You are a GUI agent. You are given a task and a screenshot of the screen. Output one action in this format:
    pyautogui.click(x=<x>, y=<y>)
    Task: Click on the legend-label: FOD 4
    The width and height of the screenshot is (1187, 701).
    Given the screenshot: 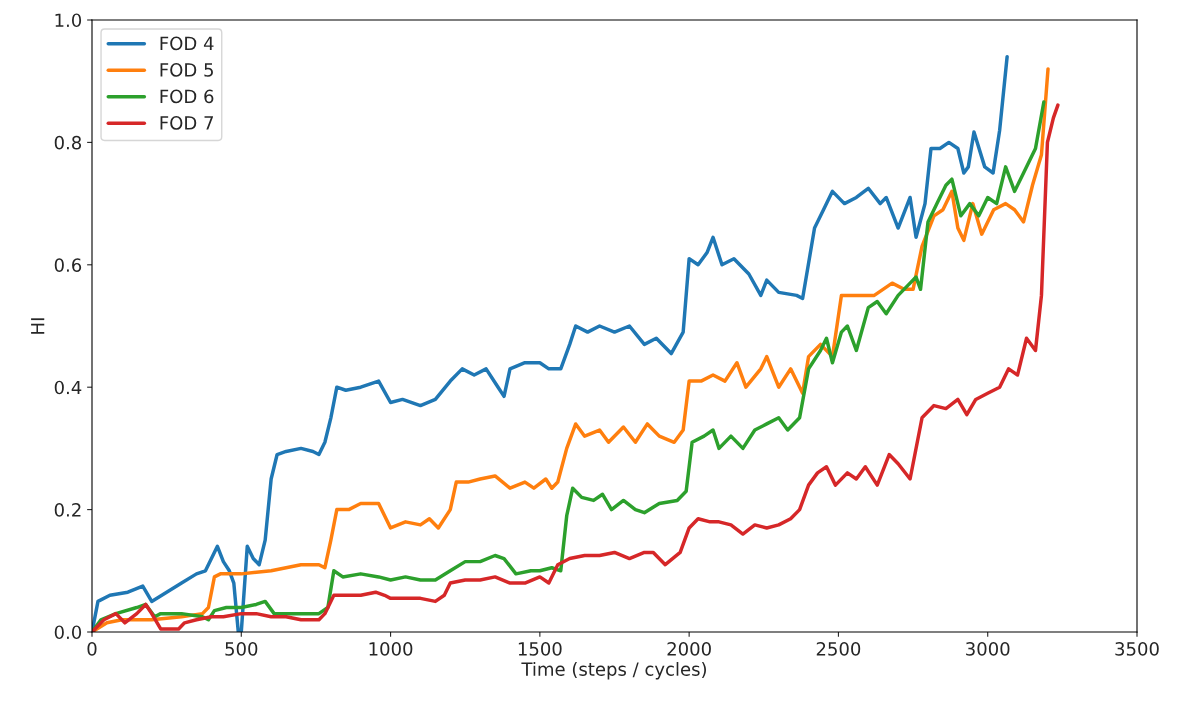 What is the action you would take?
    pyautogui.click(x=187, y=43)
    